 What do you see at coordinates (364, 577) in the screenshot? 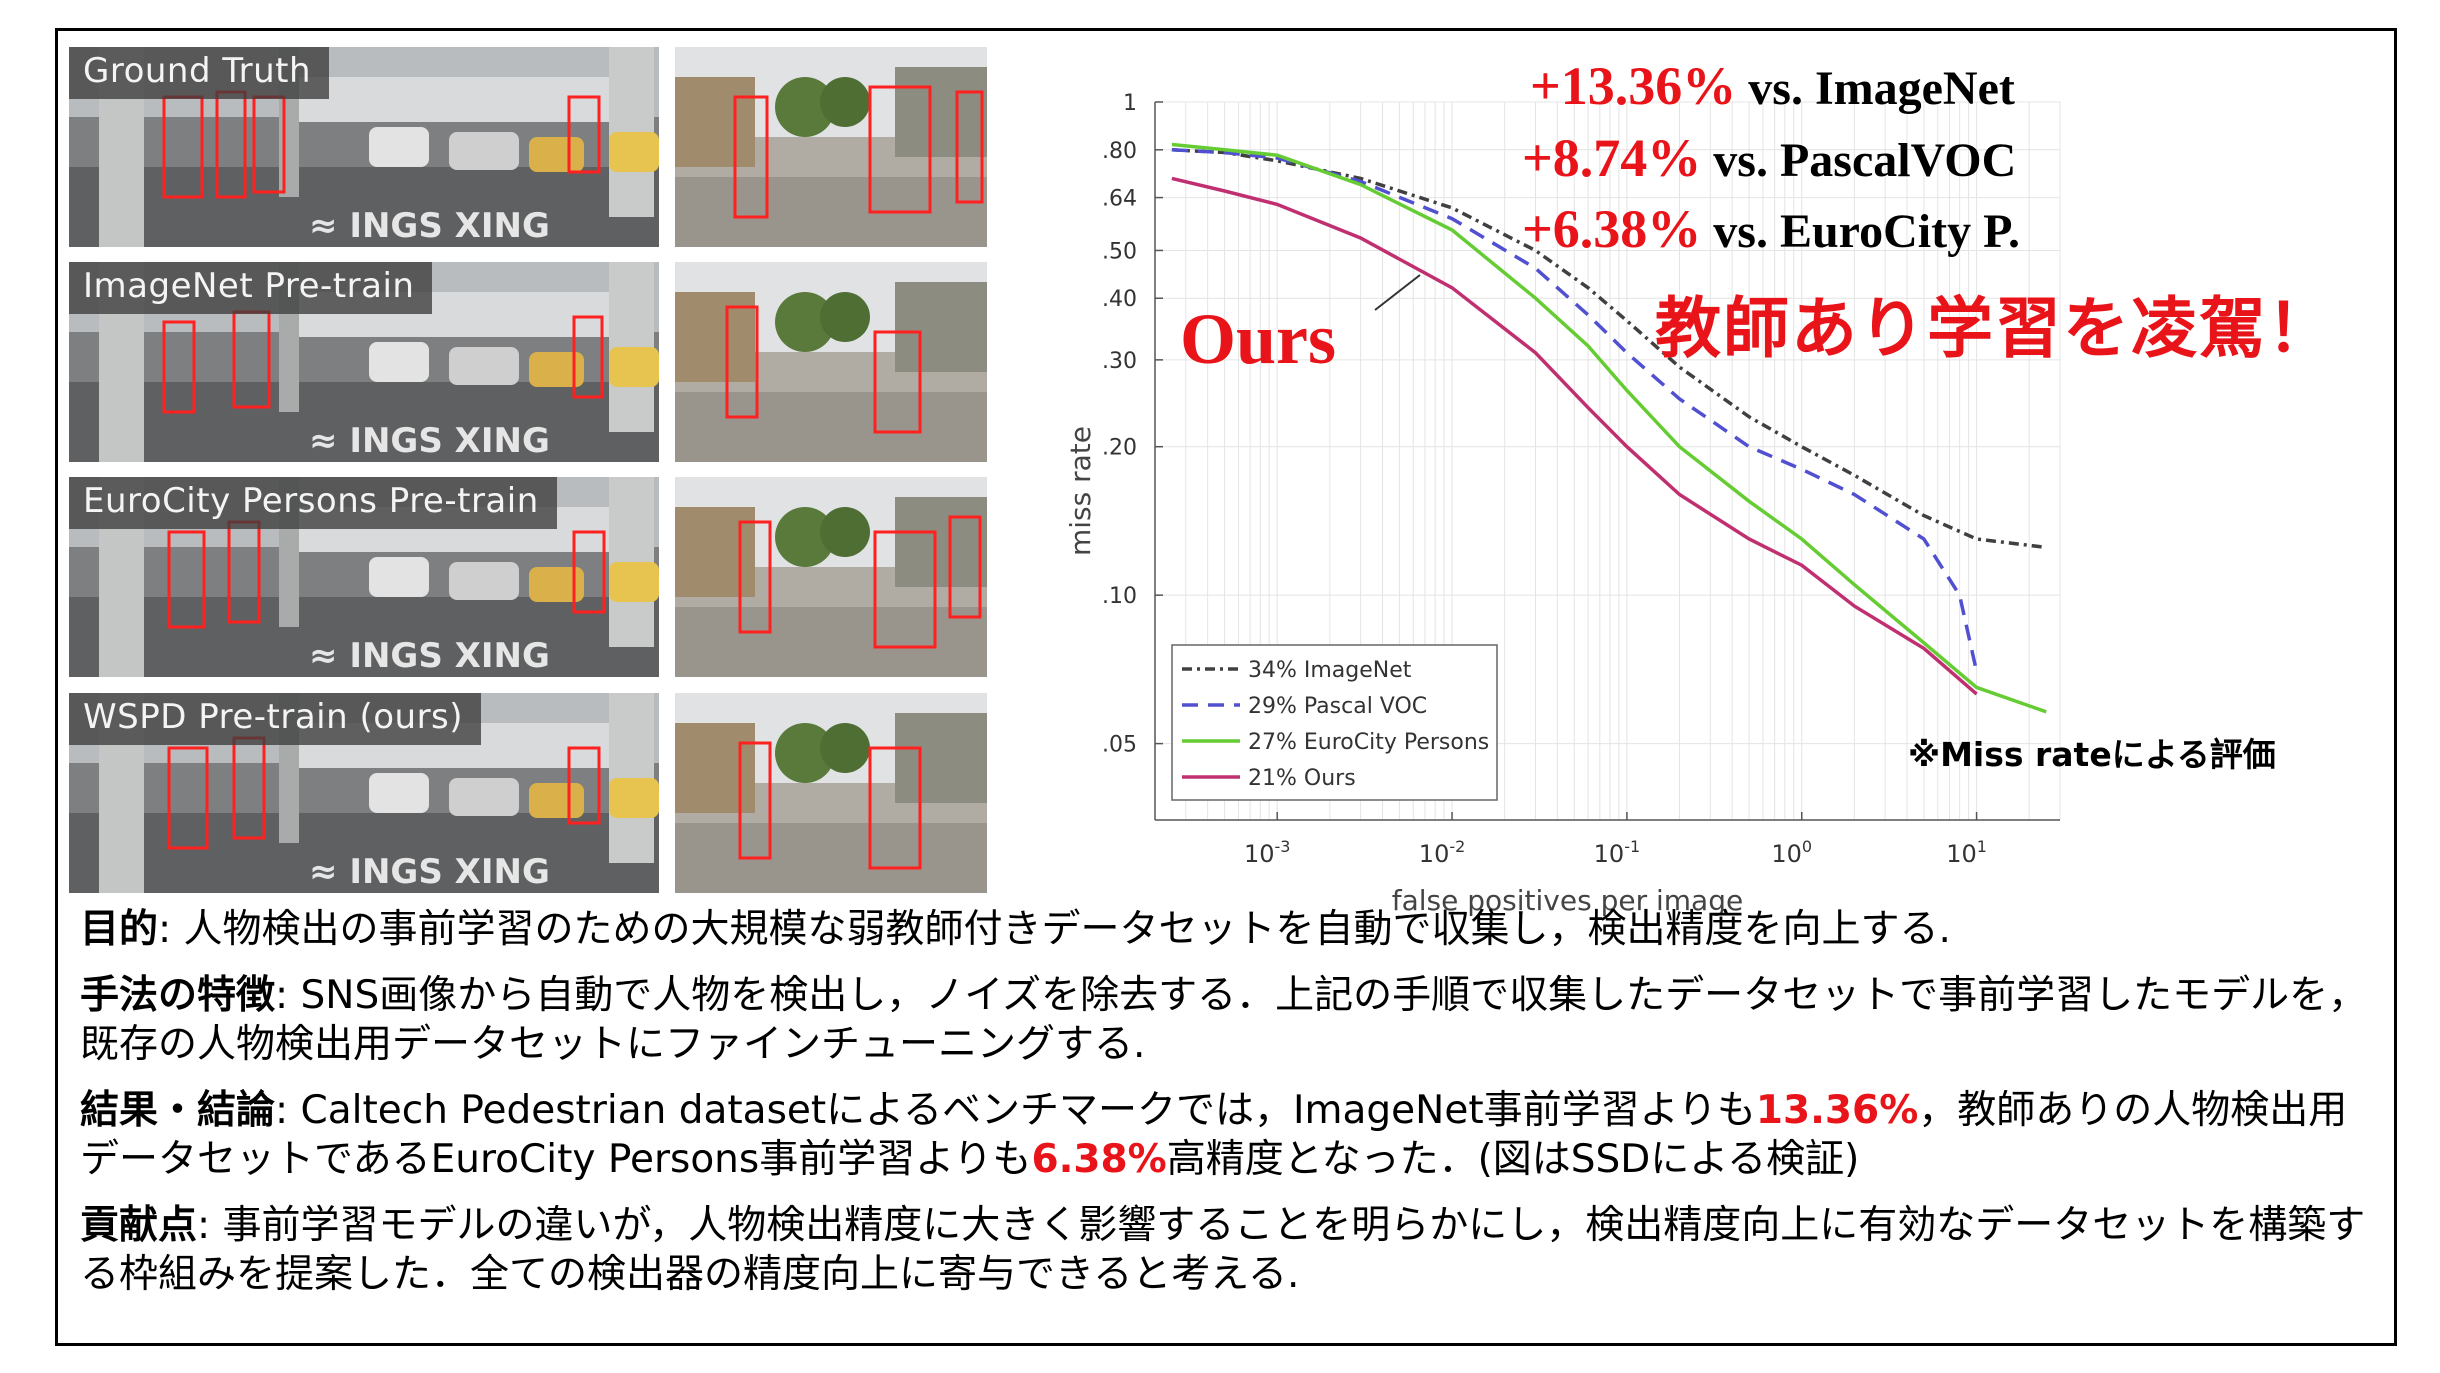
I see `street-photo-left: ≈ INGS XING EuroCity Persons Pre-train` at bounding box center [364, 577].